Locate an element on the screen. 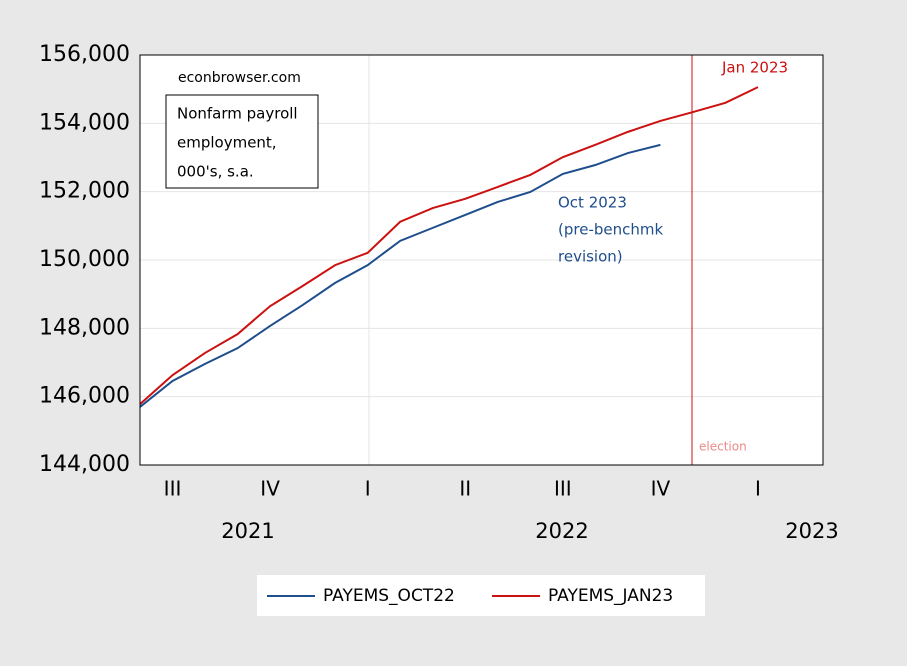 Image resolution: width=907 pixels, height=666 pixels. year-label: 2023 is located at coordinates (811, 531).